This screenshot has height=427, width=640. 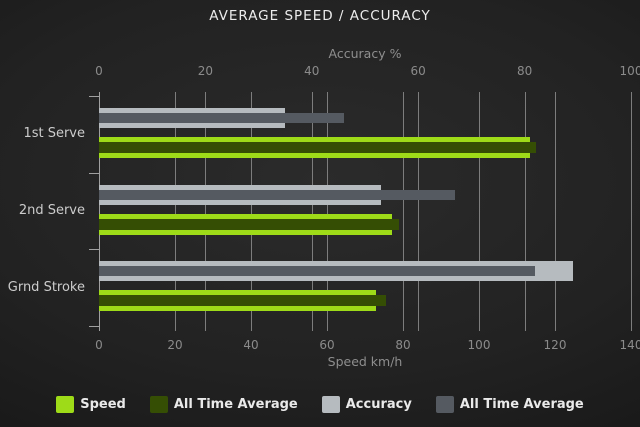 What do you see at coordinates (46, 287) in the screenshot?
I see `category-label-grnd-stroke: Grnd Stroke` at bounding box center [46, 287].